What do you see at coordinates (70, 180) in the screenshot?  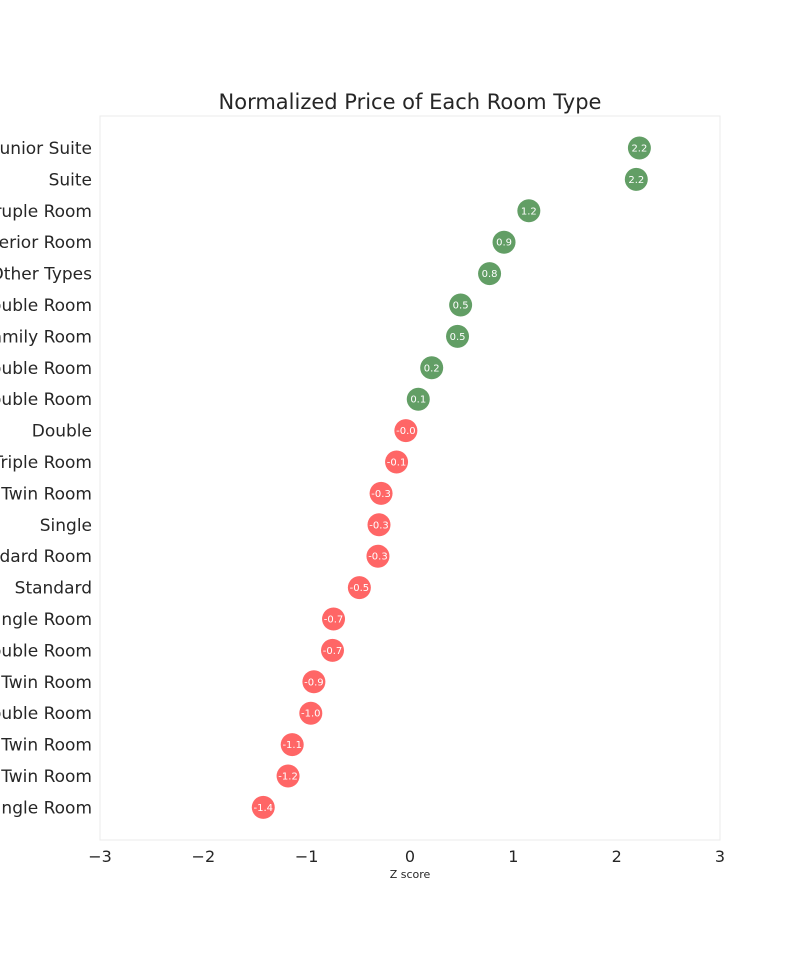 I see `y-tick-label: Suite` at bounding box center [70, 180].